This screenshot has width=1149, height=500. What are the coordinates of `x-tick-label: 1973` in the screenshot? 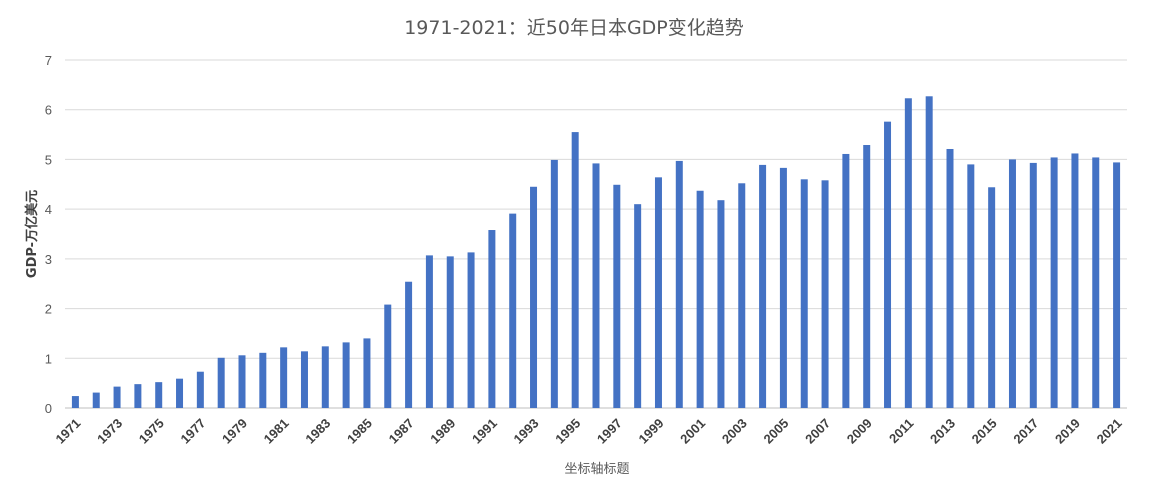 It's located at (109, 431).